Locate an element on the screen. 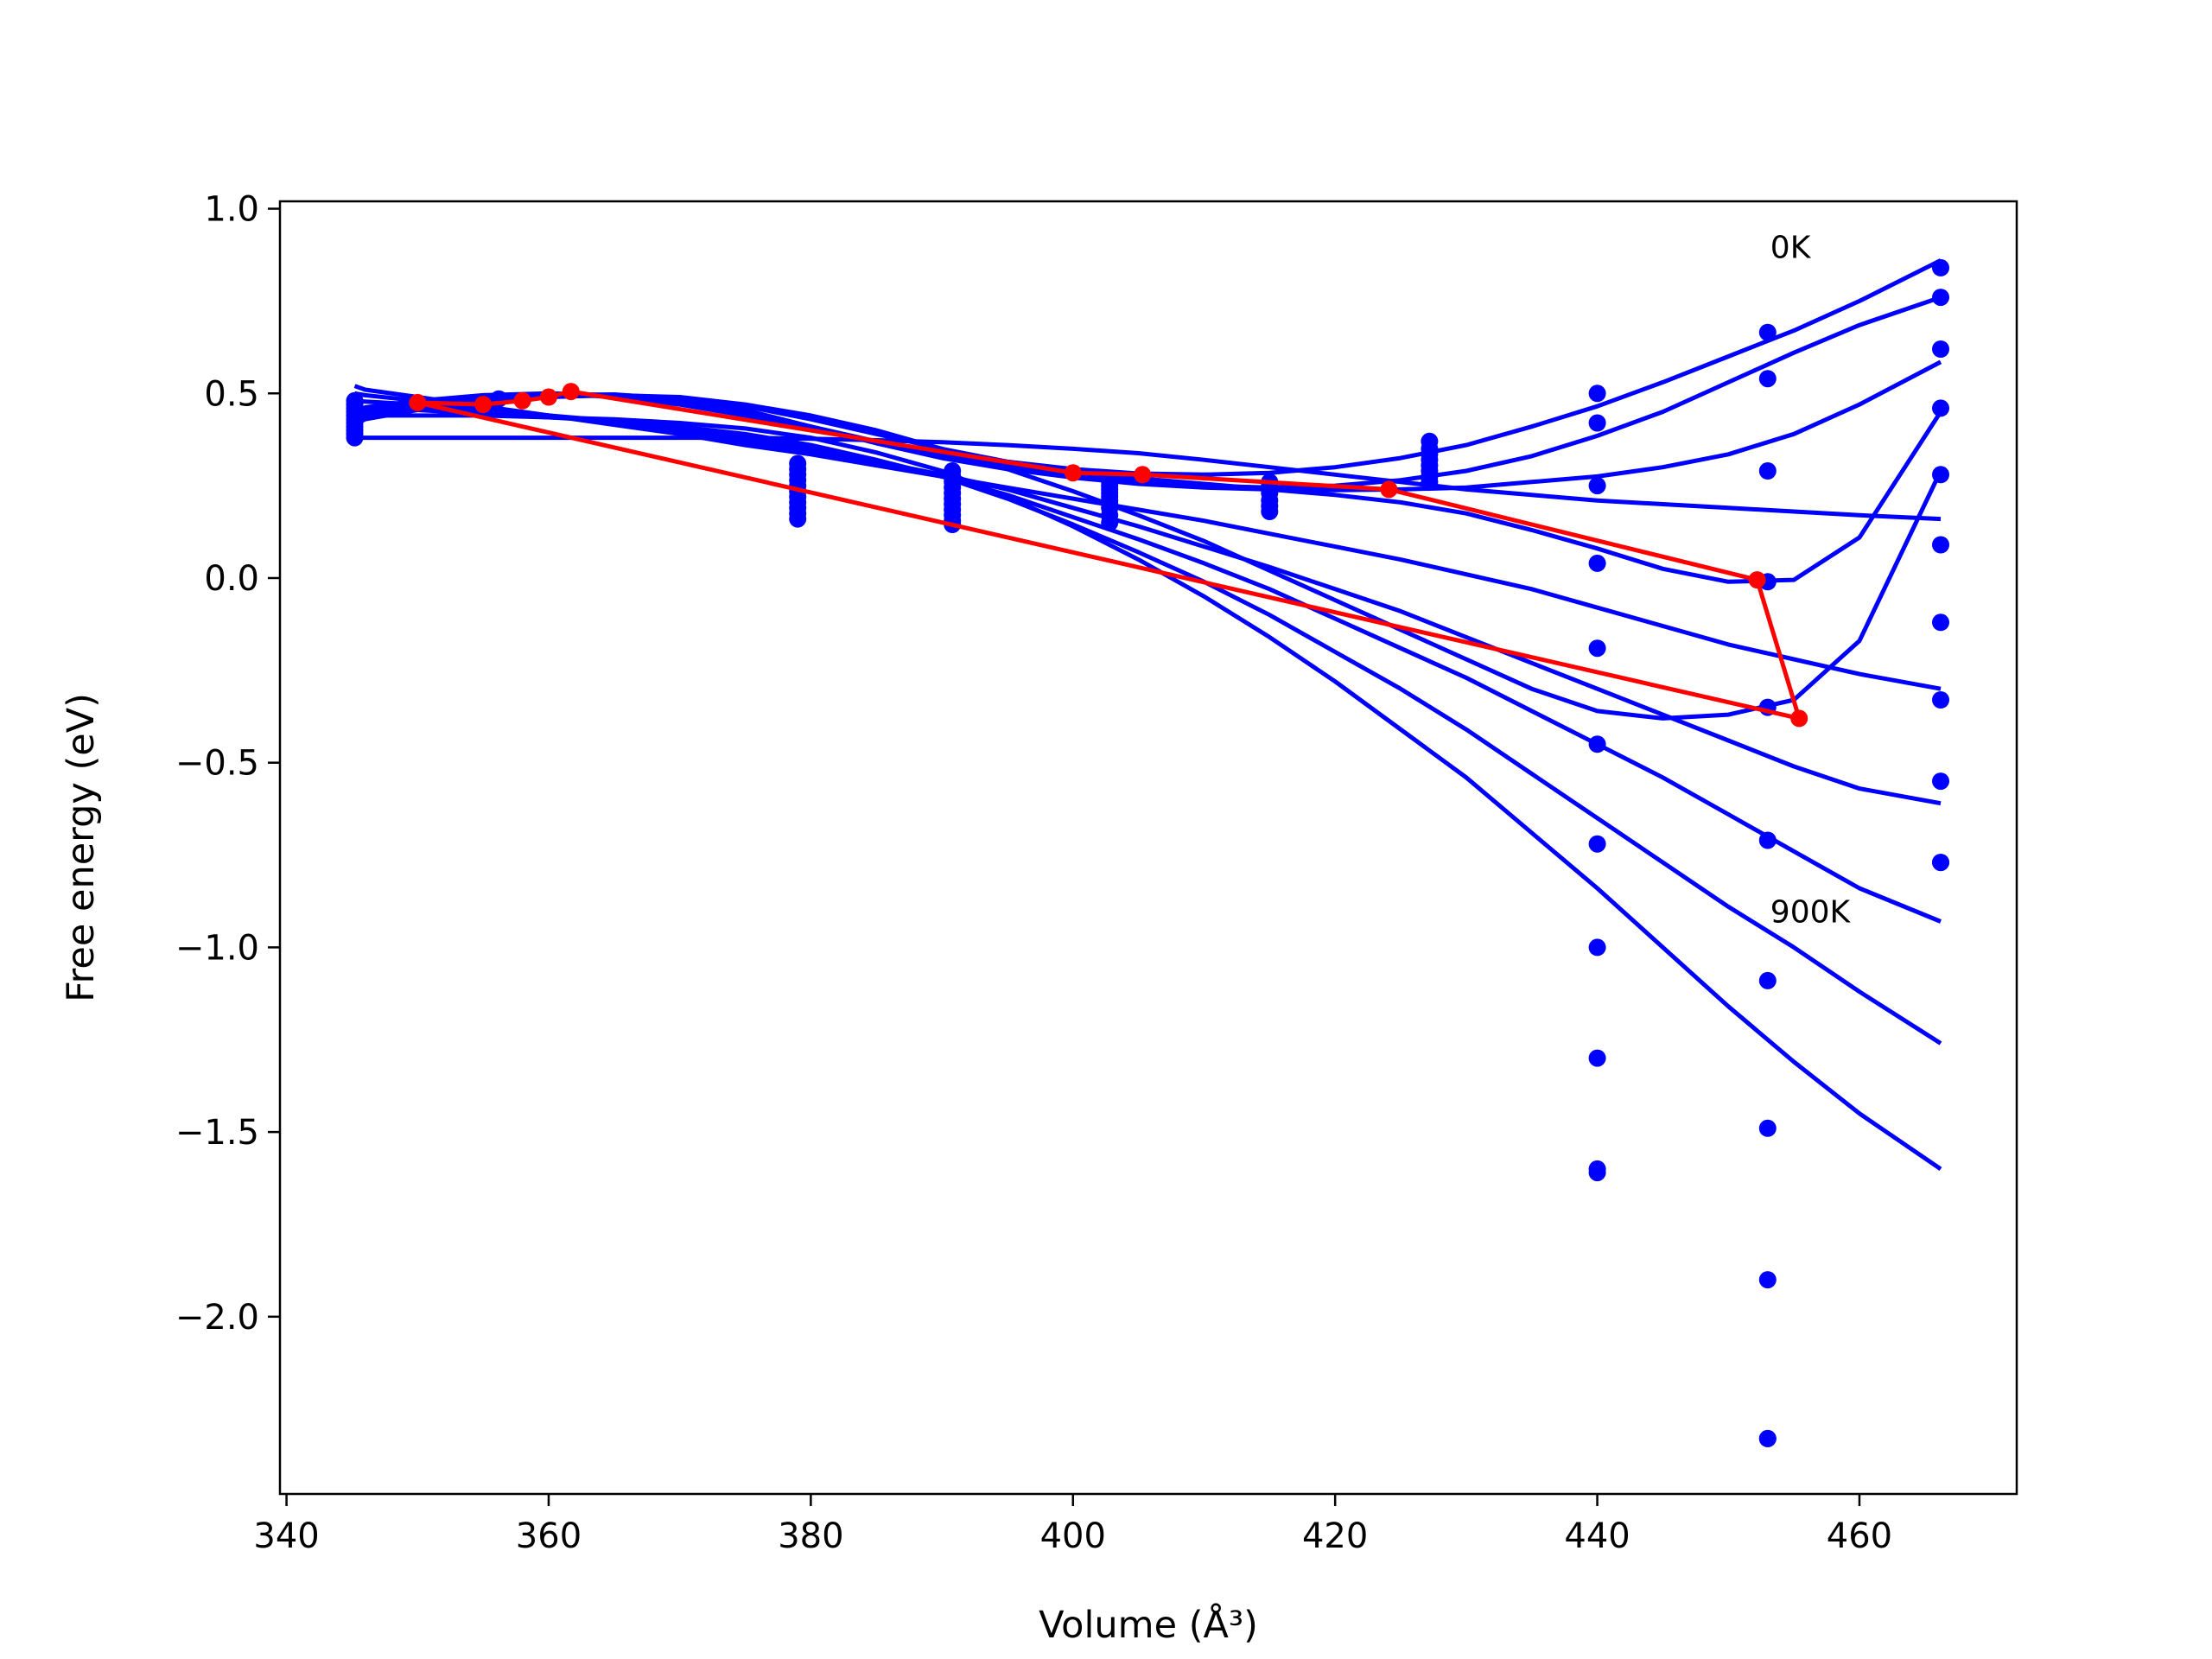  y-tick-label: −1.0 is located at coordinates (217, 948).